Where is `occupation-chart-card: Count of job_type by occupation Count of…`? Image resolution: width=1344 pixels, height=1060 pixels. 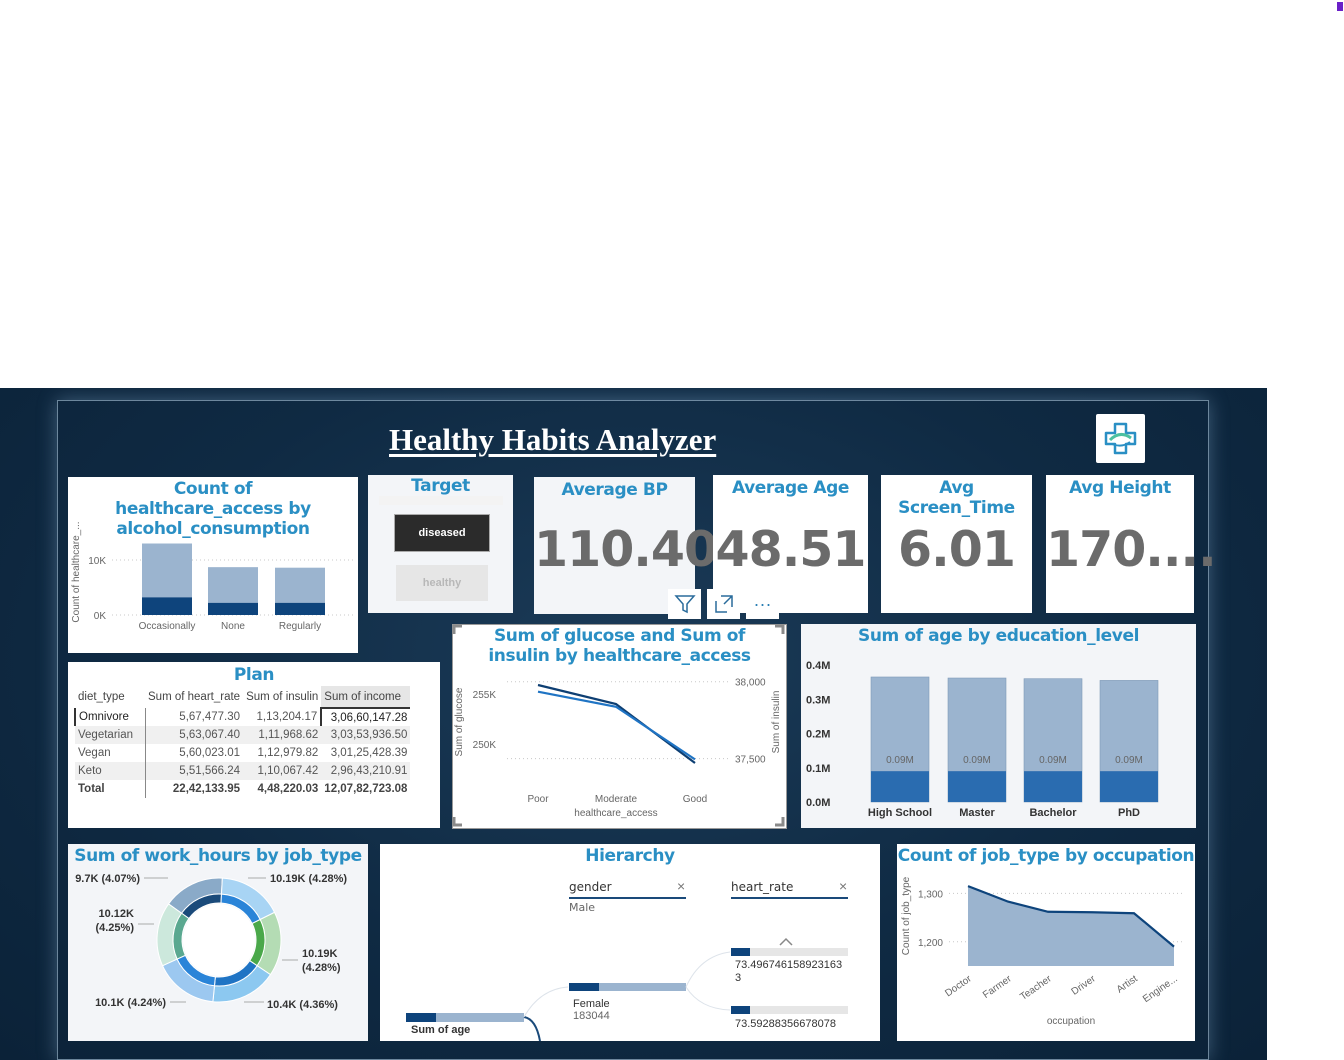 occupation-chart-card: Count of job_type by occupation Count of… is located at coordinates (1046, 942).